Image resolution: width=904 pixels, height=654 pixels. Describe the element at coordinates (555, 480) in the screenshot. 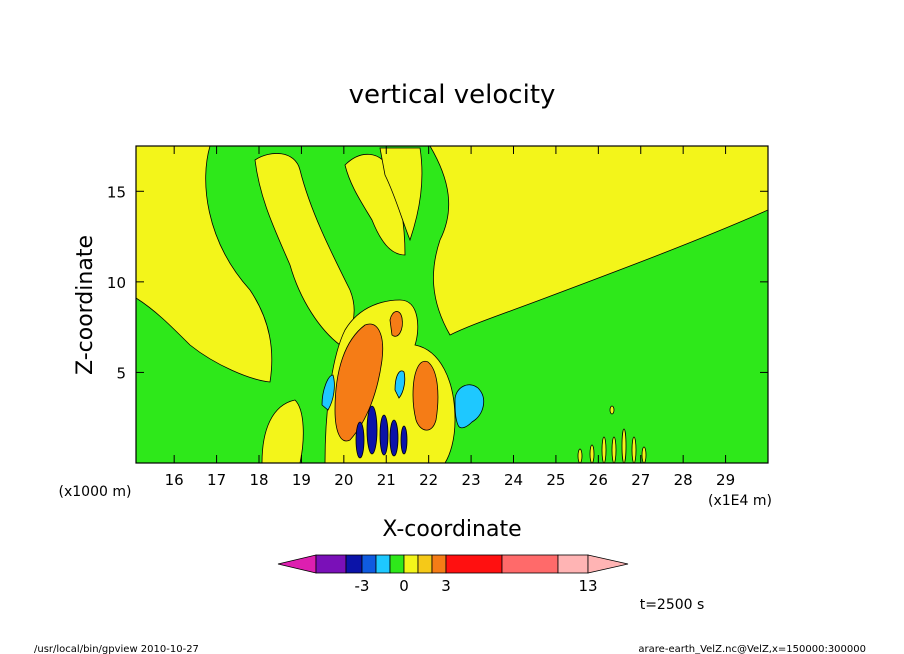

I see `x-tick-label: 25` at that location.